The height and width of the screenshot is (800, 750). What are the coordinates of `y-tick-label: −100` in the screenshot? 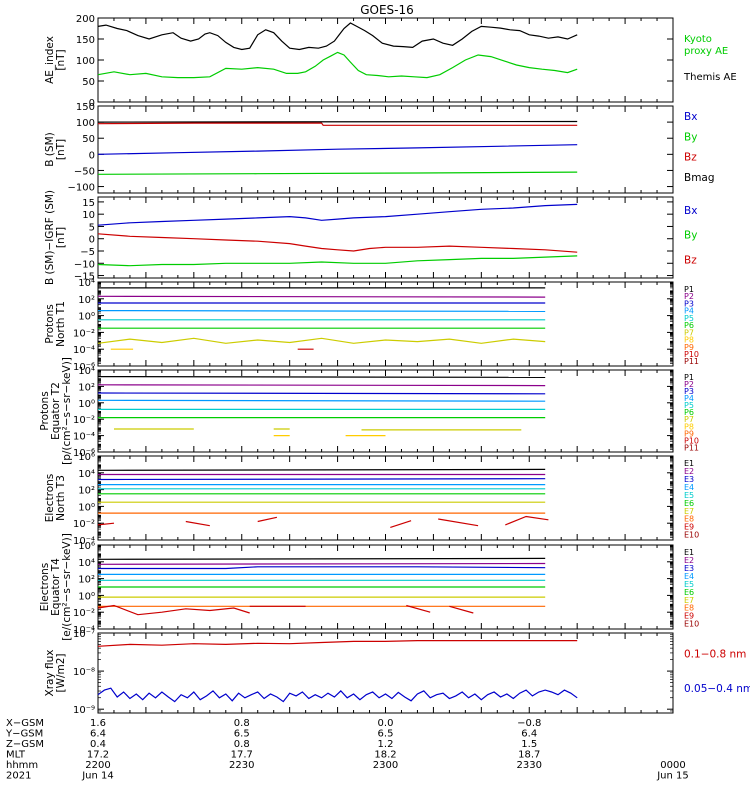 It's located at (81, 188).